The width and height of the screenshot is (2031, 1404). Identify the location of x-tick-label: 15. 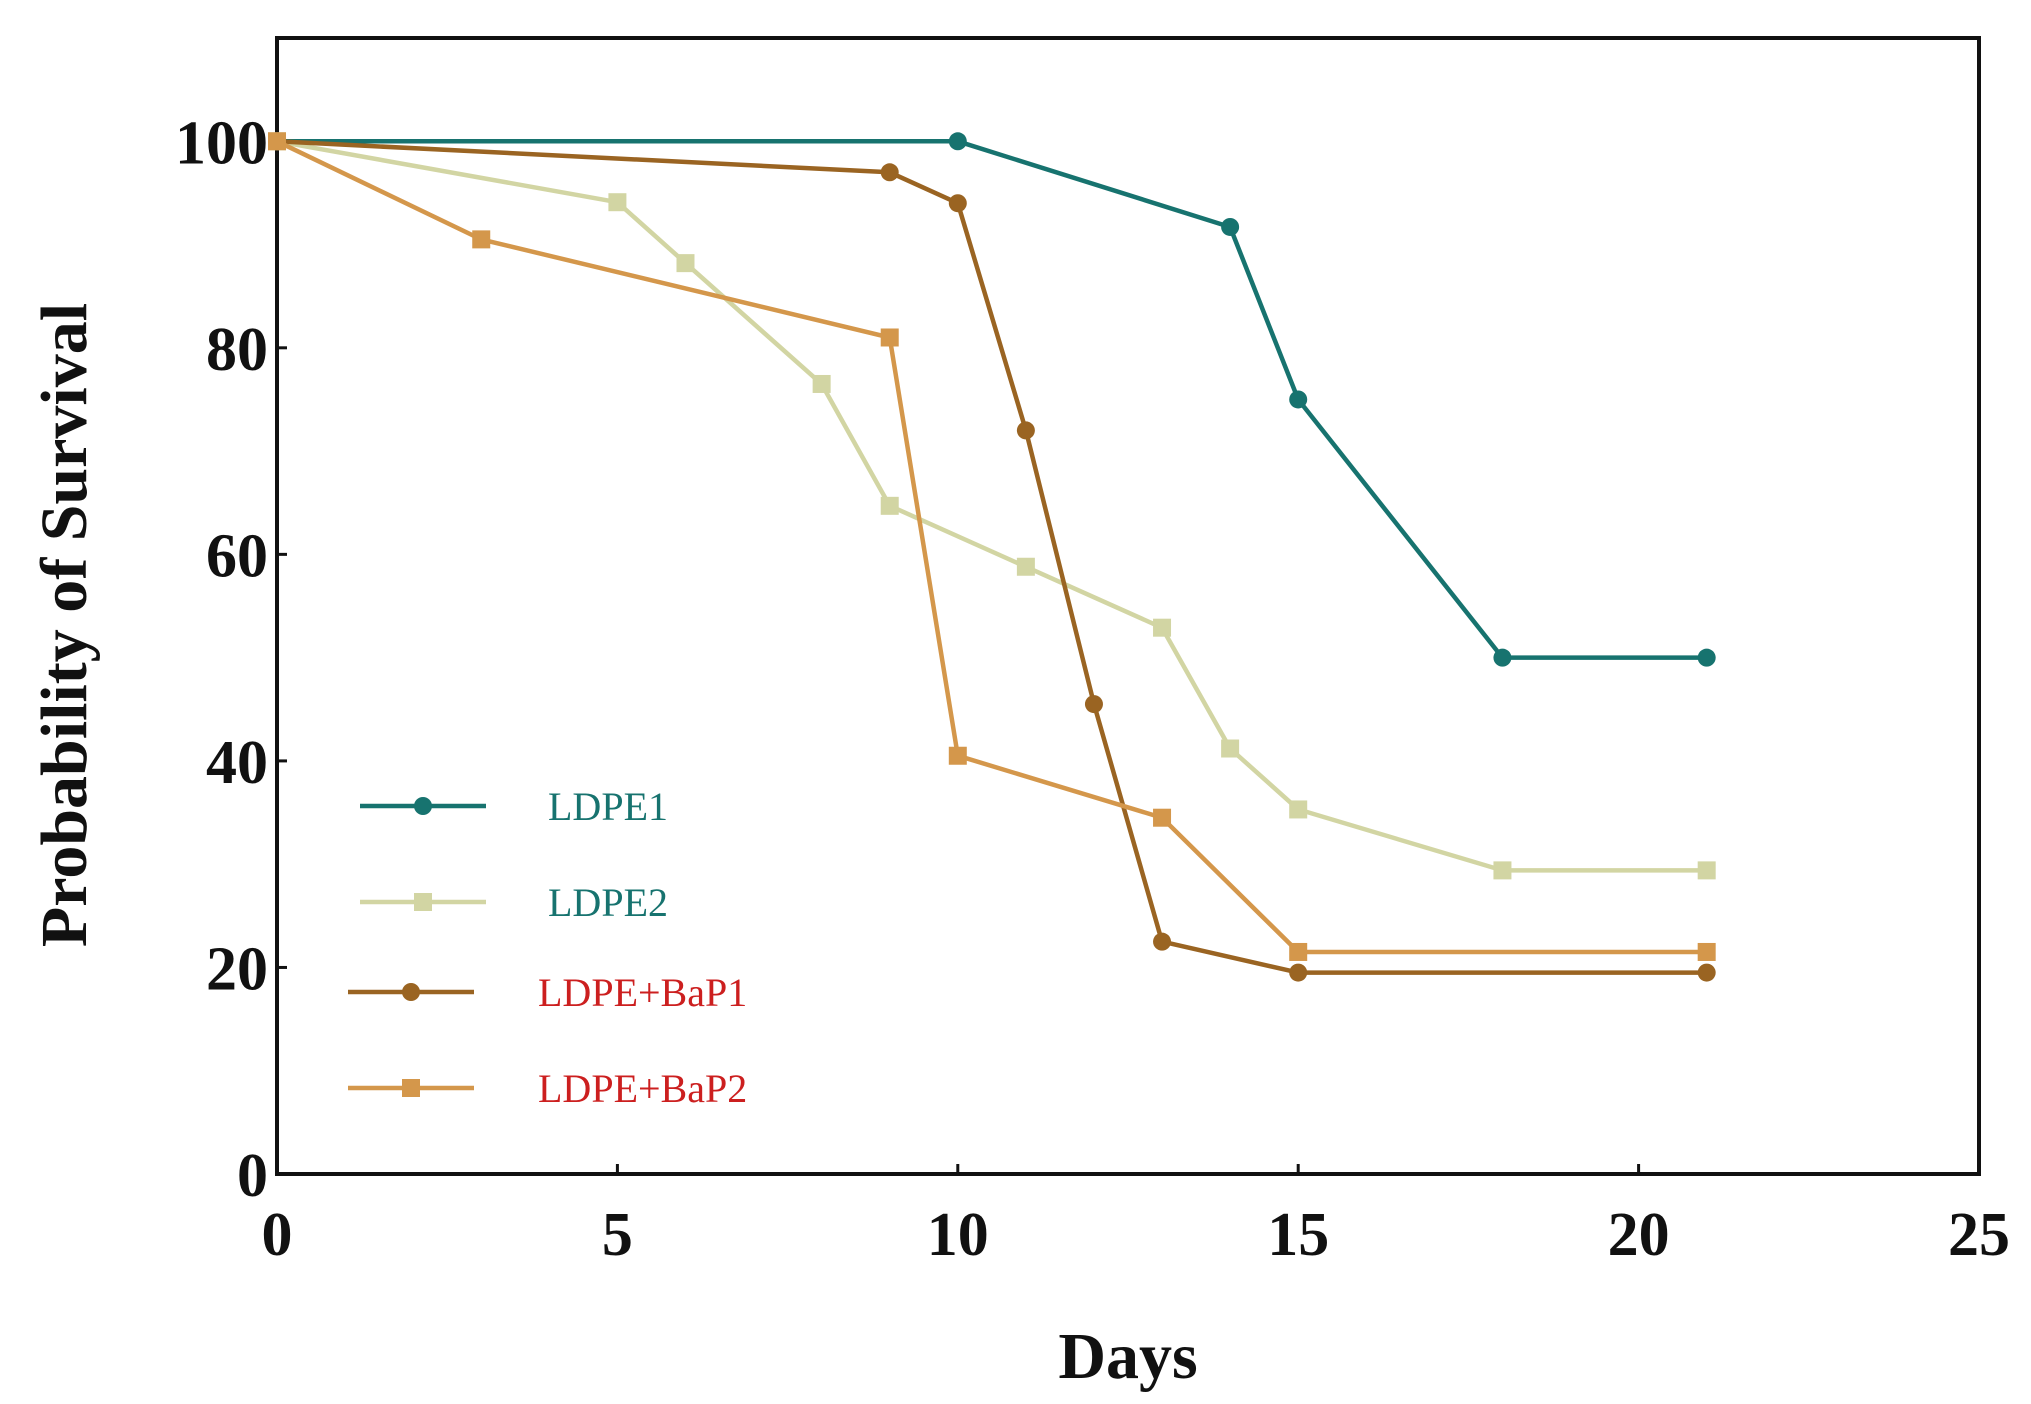
(1298, 1235).